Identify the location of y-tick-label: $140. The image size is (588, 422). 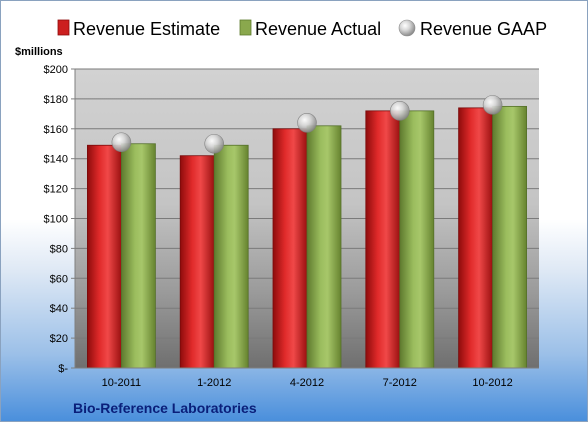
(56, 160).